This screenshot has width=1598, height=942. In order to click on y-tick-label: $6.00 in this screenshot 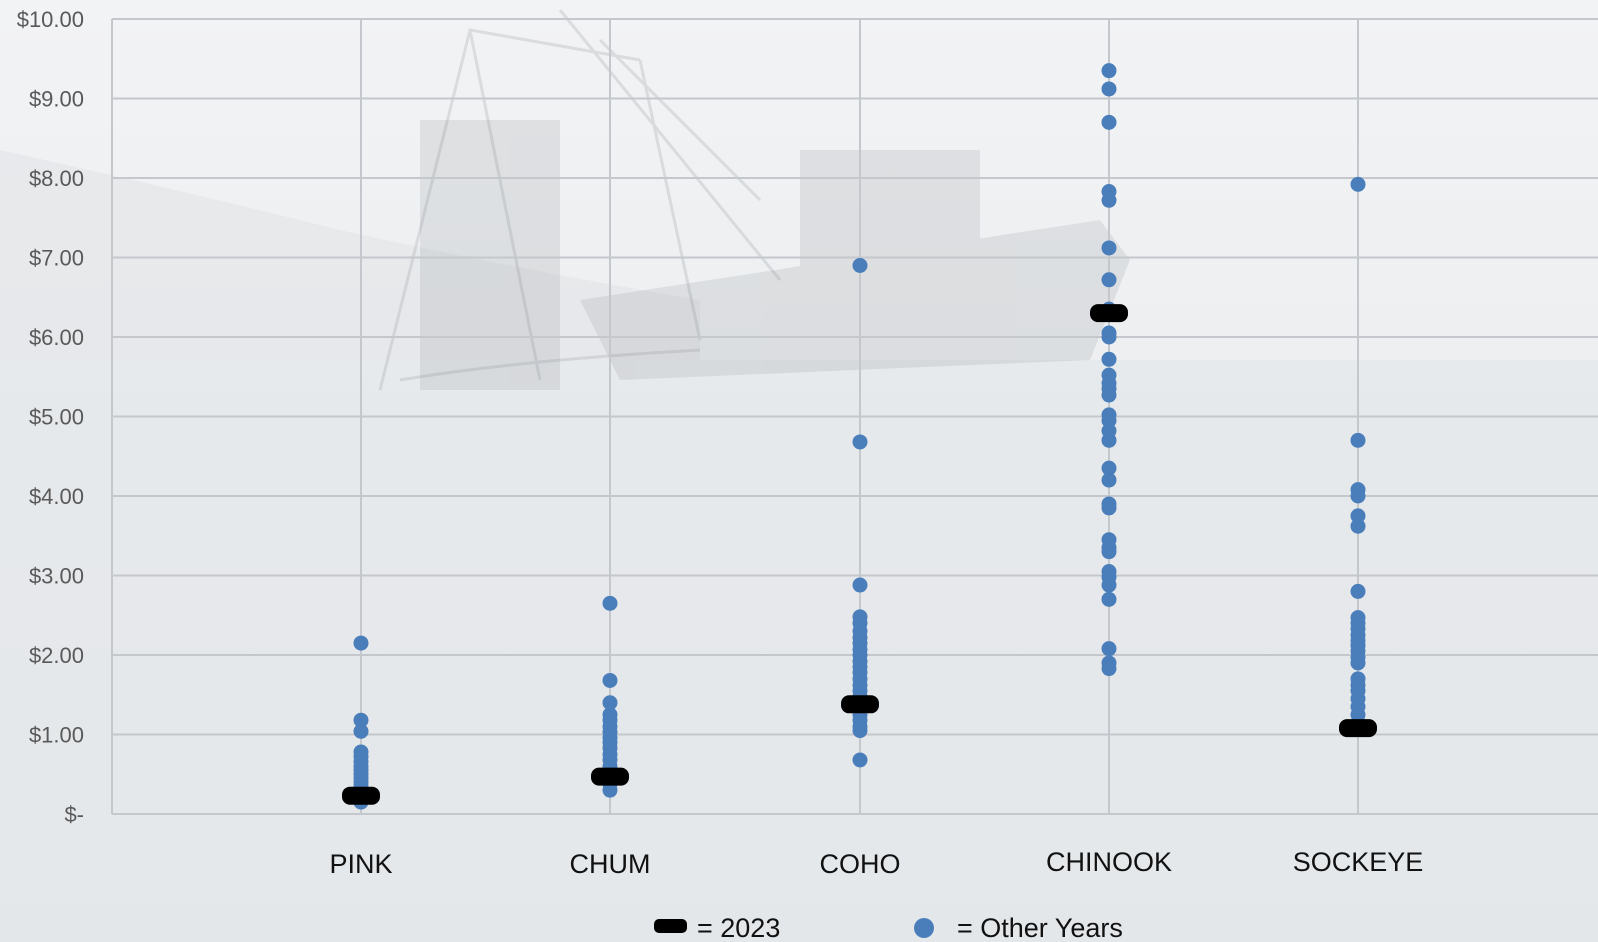, I will do `click(56, 337)`.